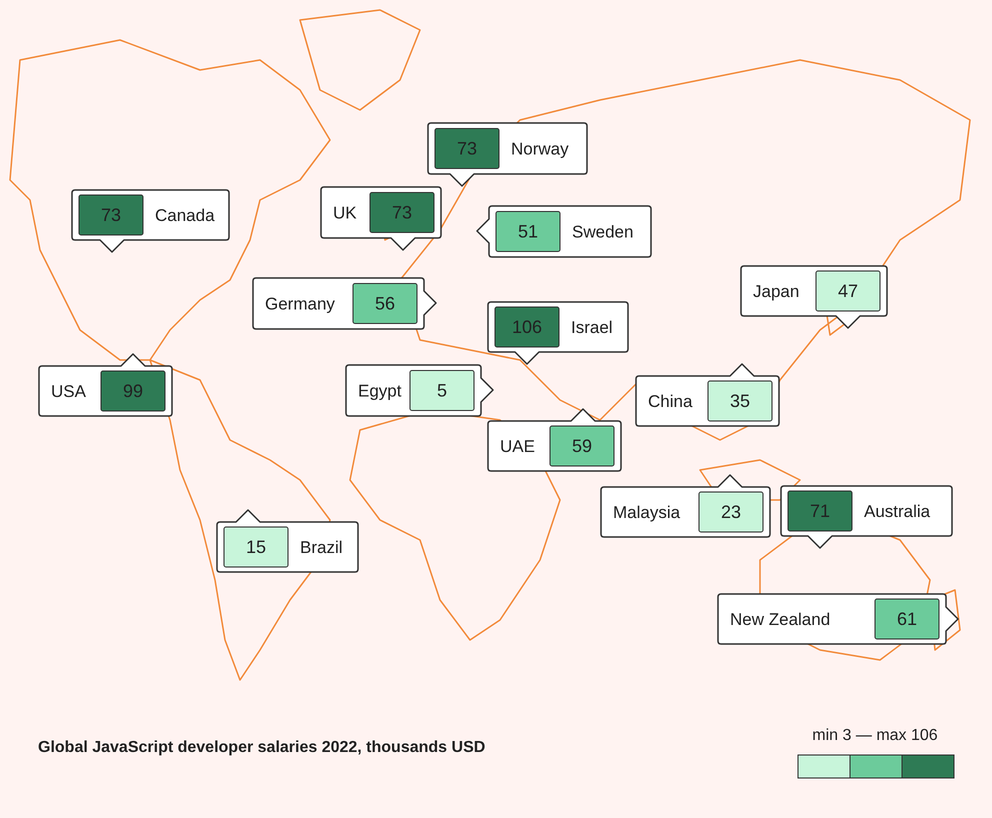 This screenshot has height=818, width=992. What do you see at coordinates (592, 327) in the screenshot?
I see `category-label: Israel` at bounding box center [592, 327].